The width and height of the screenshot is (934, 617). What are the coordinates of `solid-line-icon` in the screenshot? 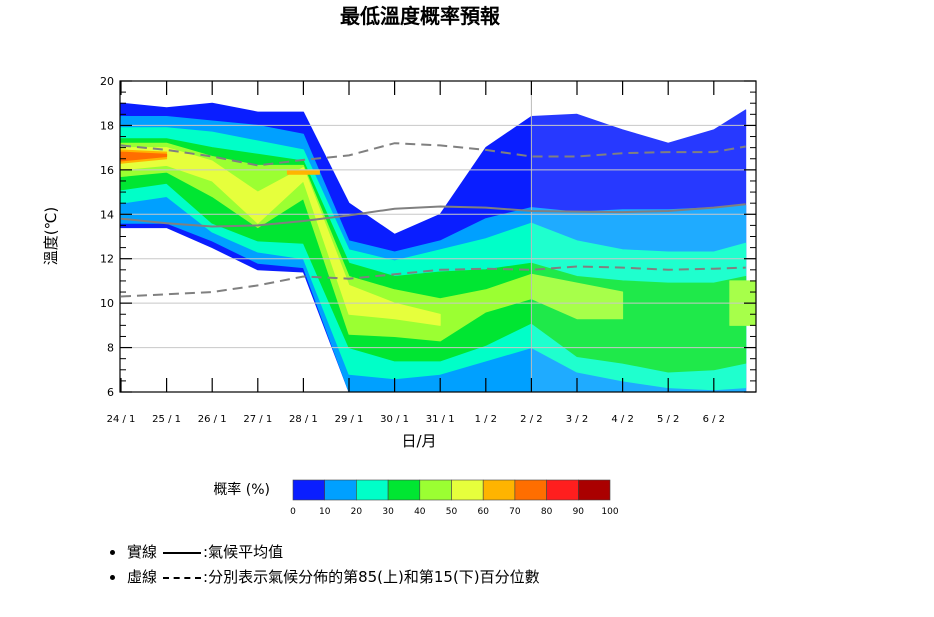 It's located at (182, 552).